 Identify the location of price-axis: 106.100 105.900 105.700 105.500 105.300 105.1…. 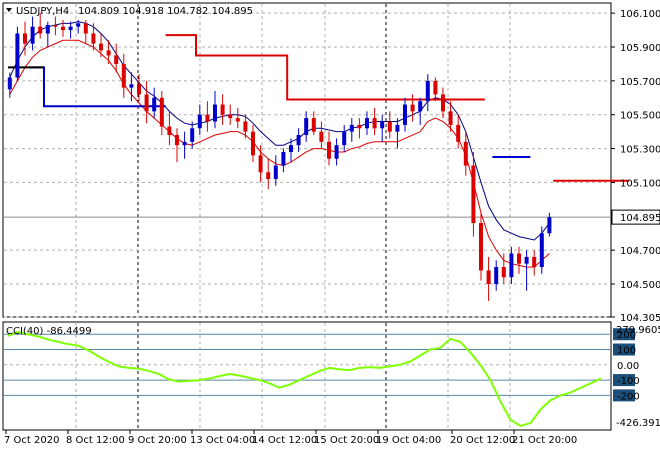
(635, 166).